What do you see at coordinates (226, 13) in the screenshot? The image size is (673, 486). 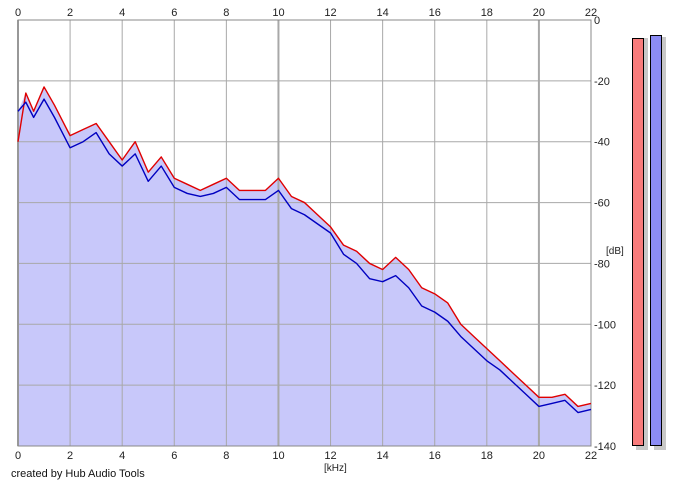 I see `x-tick-label-top: 8` at bounding box center [226, 13].